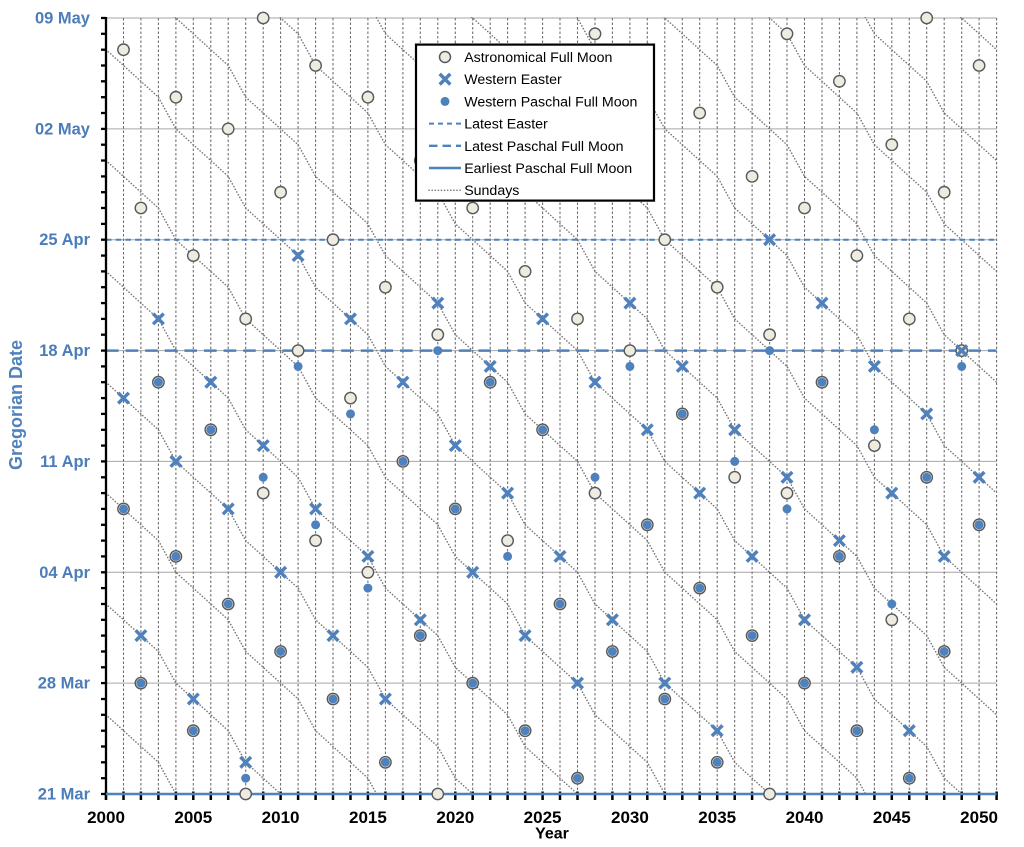 This screenshot has height=847, width=1024. What do you see at coordinates (16, 405) in the screenshot?
I see `svg-text: Gregorian Date` at bounding box center [16, 405].